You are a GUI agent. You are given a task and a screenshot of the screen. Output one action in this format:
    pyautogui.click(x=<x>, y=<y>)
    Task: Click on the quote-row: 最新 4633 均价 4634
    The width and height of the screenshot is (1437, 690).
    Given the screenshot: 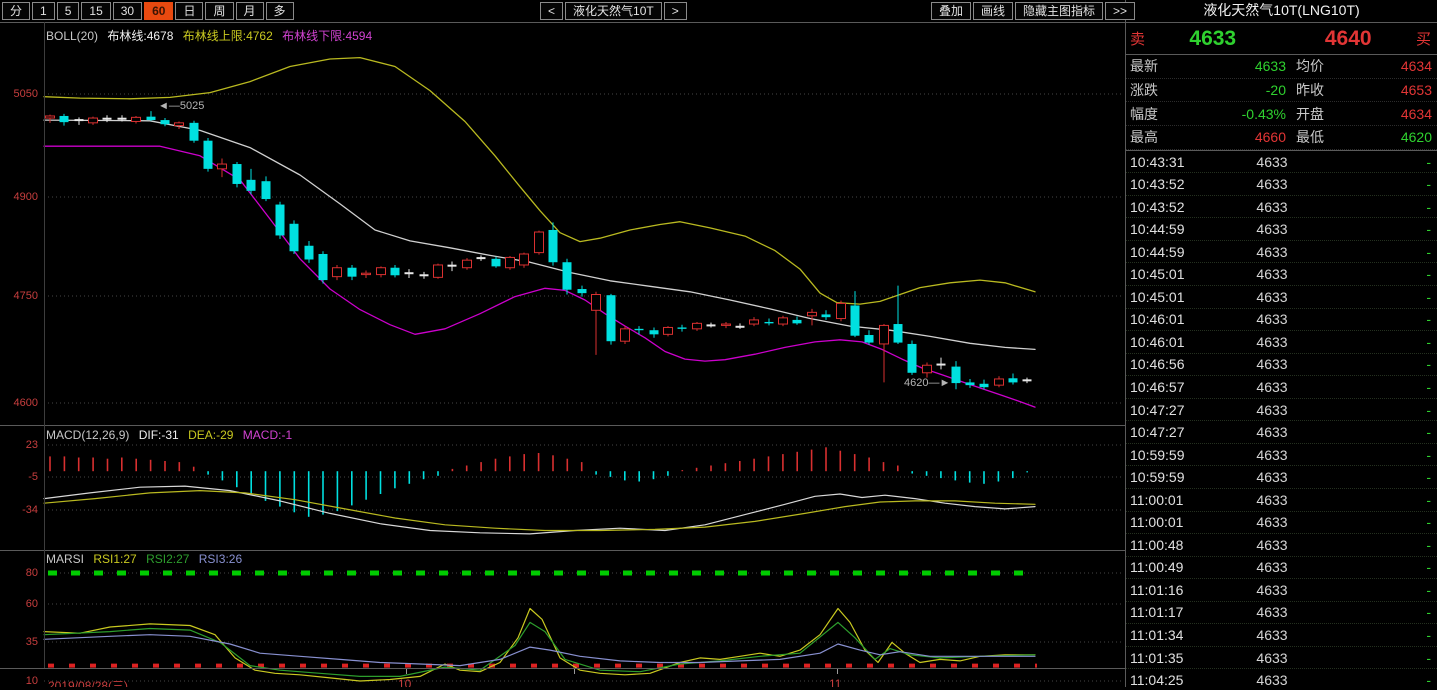 What is the action you would take?
    pyautogui.click(x=1281, y=67)
    